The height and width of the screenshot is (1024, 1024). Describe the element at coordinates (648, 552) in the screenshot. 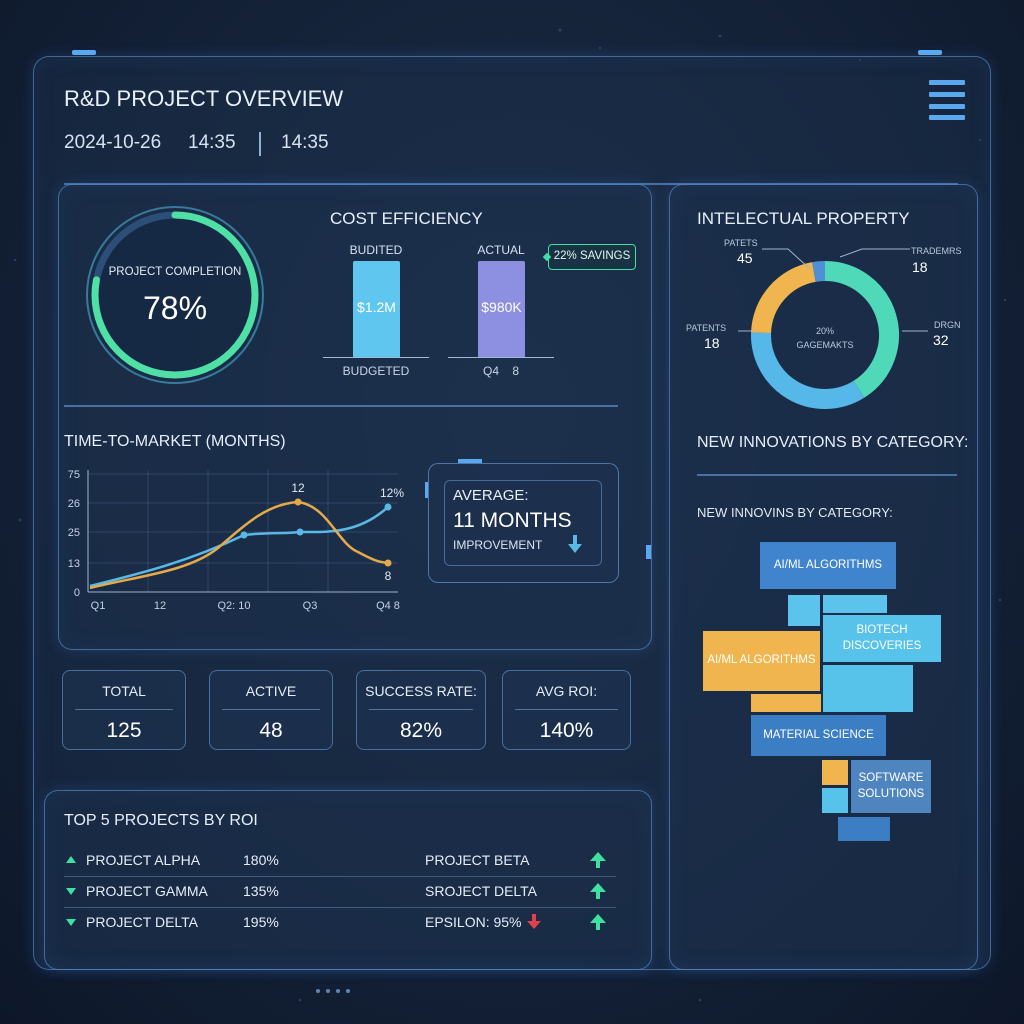

I see `side-accent` at that location.